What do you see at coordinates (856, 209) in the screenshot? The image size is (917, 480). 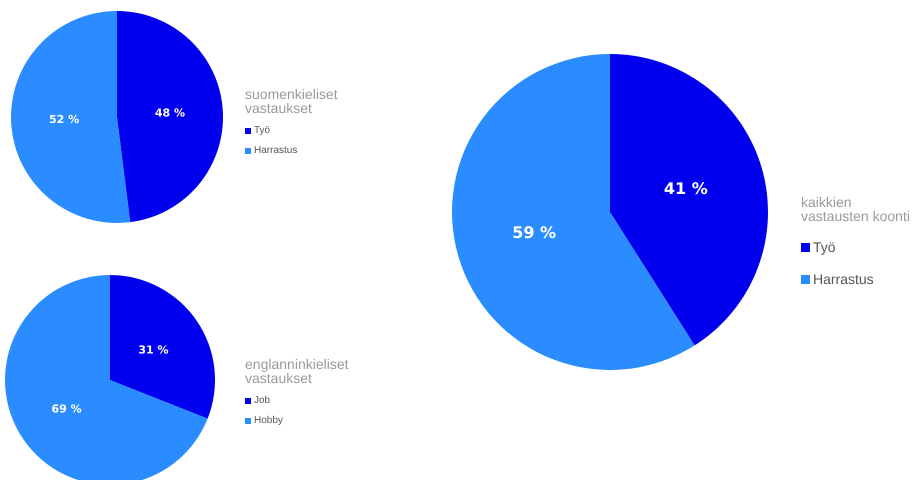 I see `legend-title: kaikkien vastausten koonti` at bounding box center [856, 209].